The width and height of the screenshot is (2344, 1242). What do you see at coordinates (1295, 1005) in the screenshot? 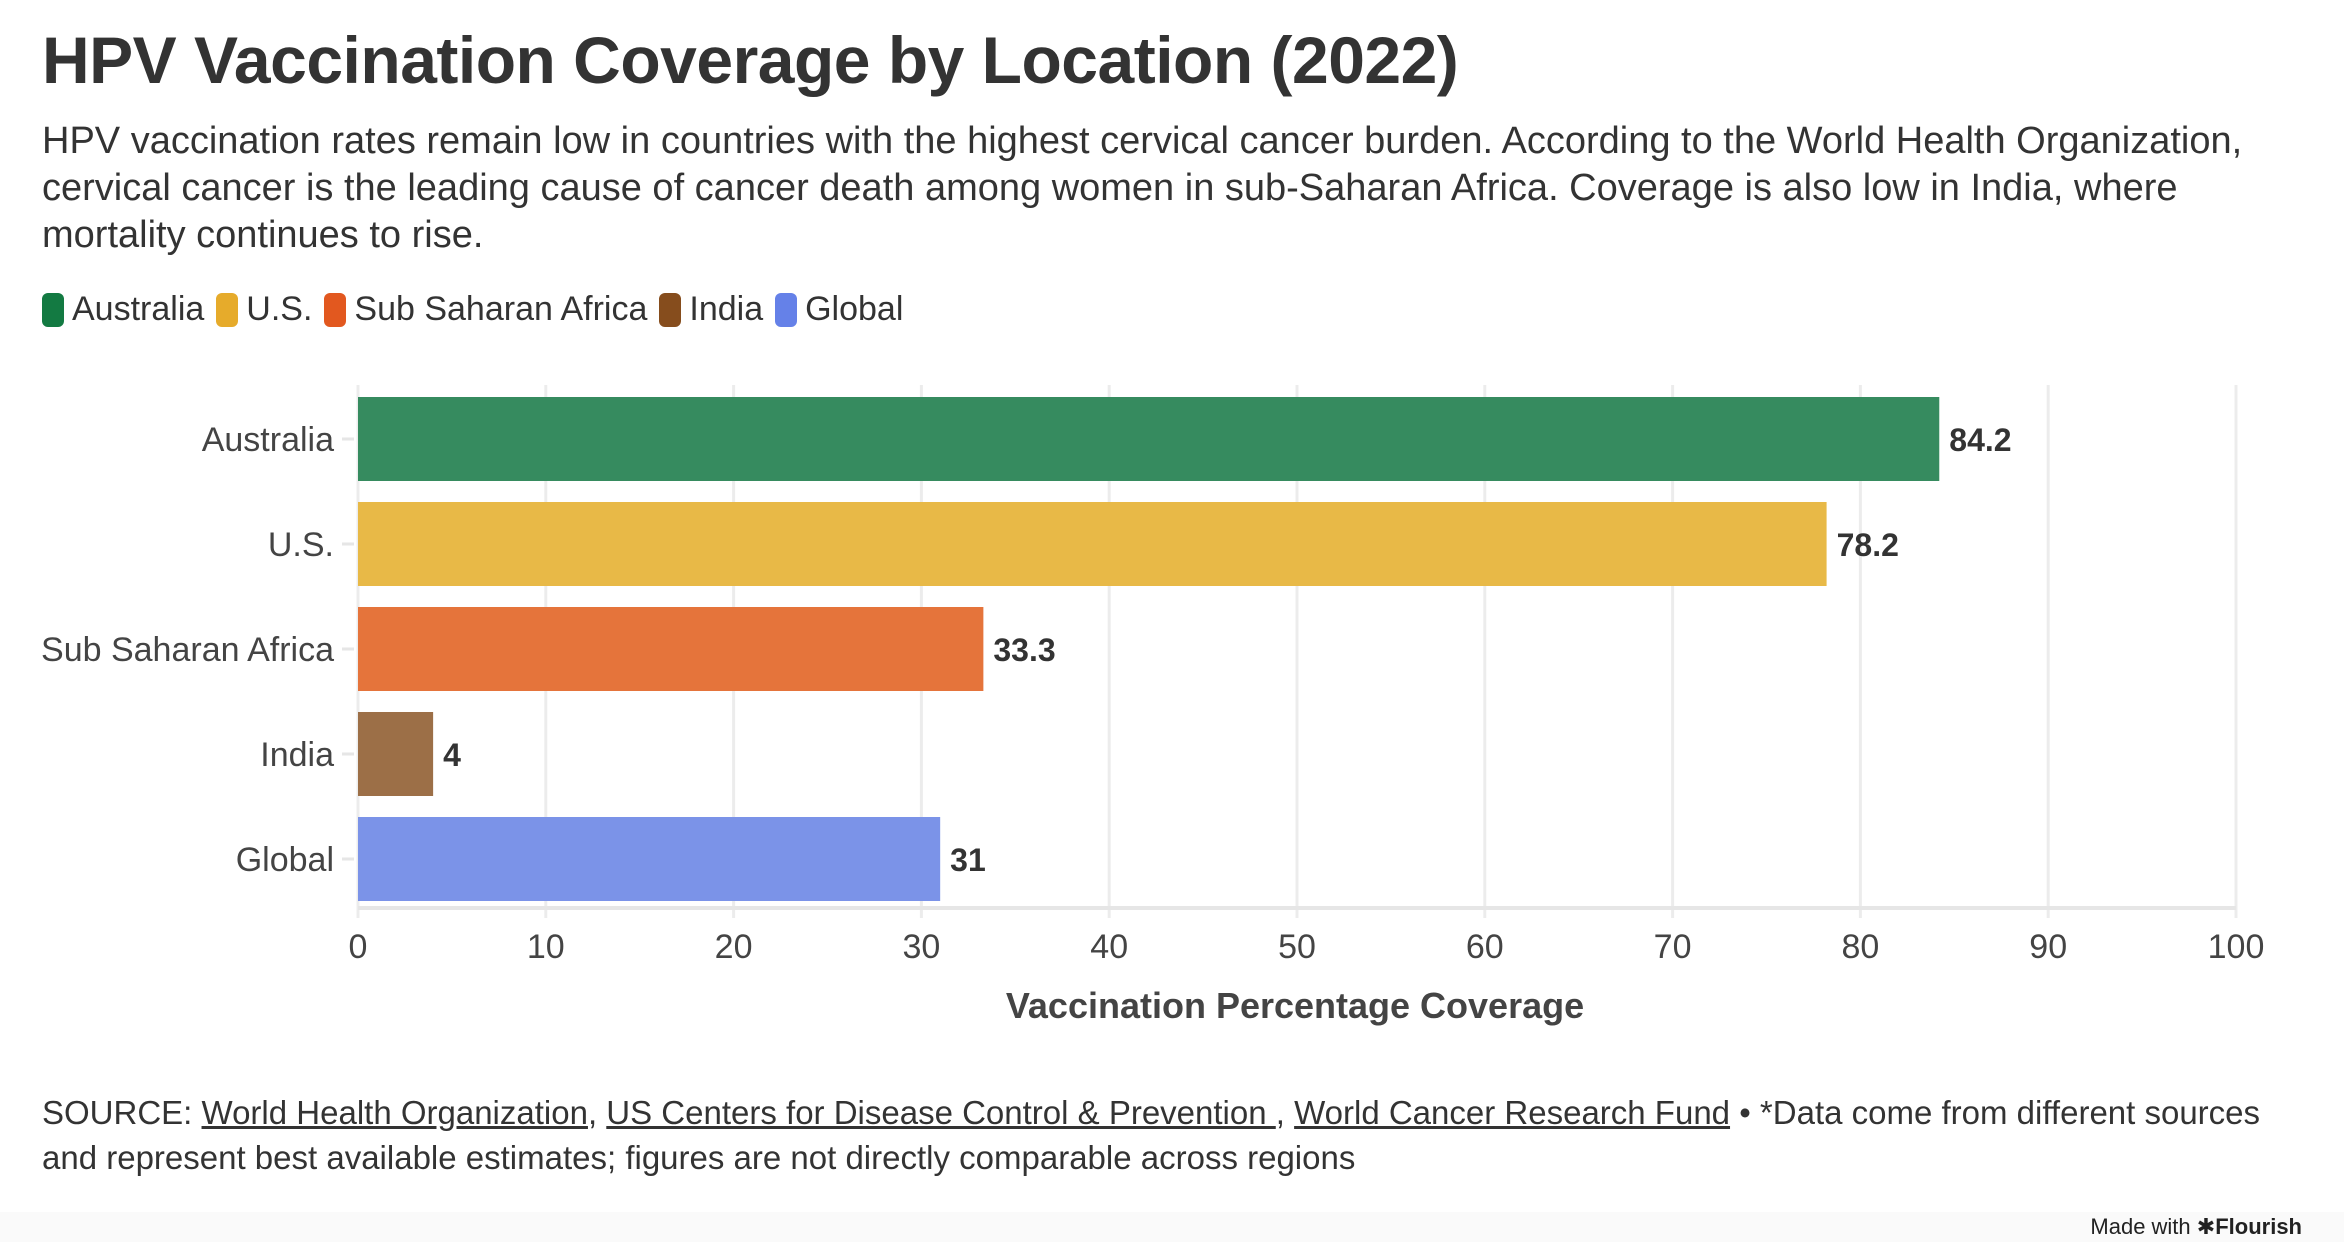
I see `x-axis-title: Vaccination Percentage Coverage` at bounding box center [1295, 1005].